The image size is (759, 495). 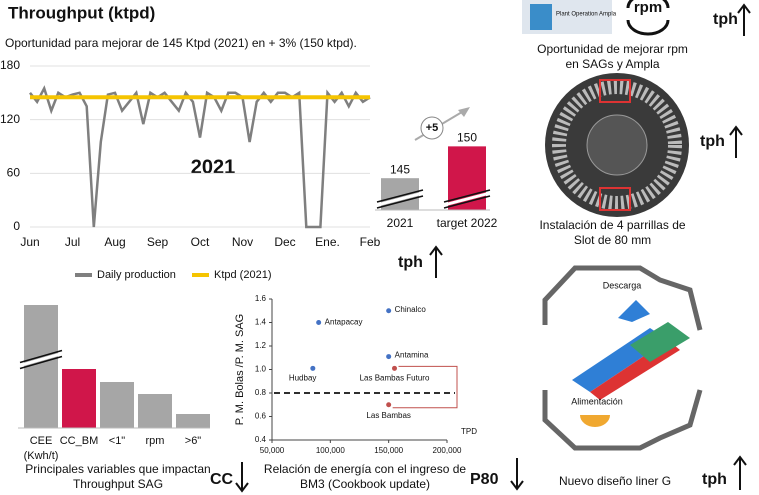 What do you see at coordinates (155, 441) in the screenshot?
I see `x-tick-label: rpm` at bounding box center [155, 441].